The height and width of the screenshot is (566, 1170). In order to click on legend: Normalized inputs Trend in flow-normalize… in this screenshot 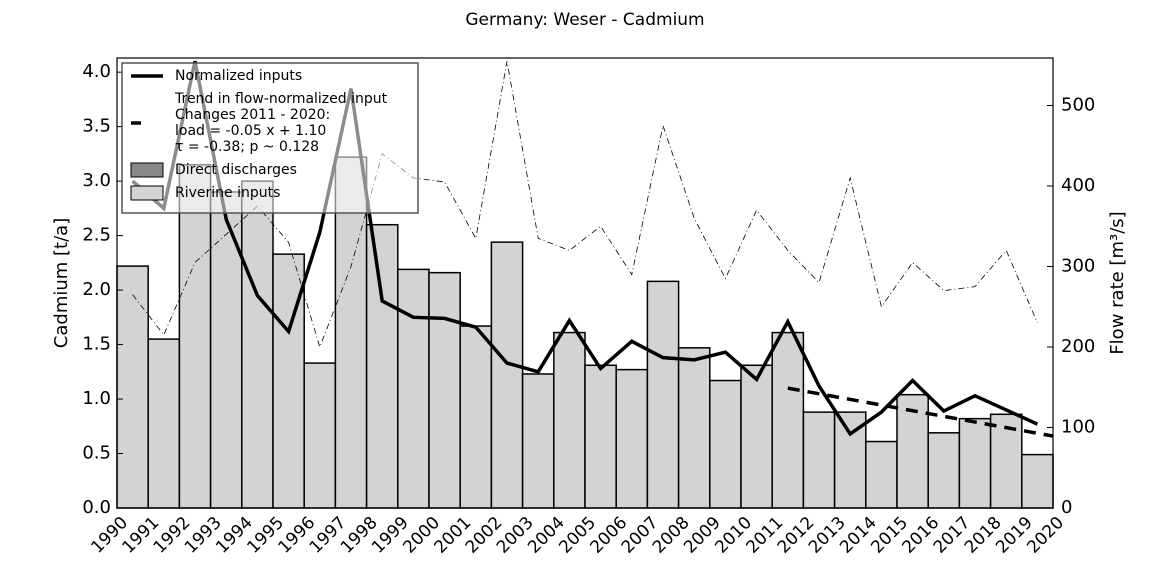, I will do `click(270, 138)`.